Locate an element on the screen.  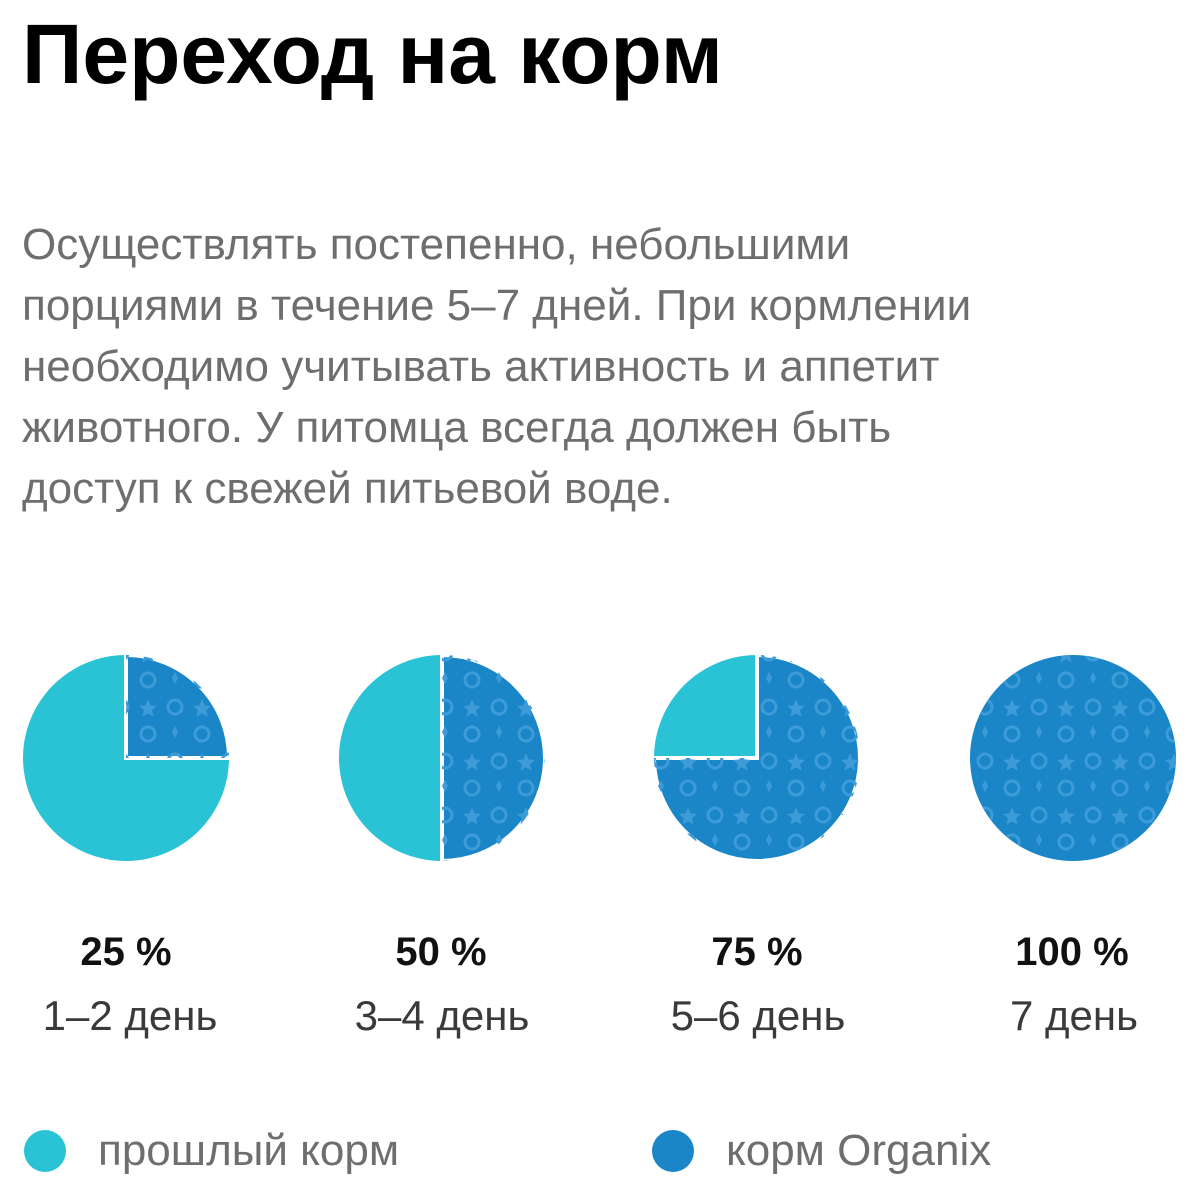
stage-percent: 75 % is located at coordinates (757, 952).